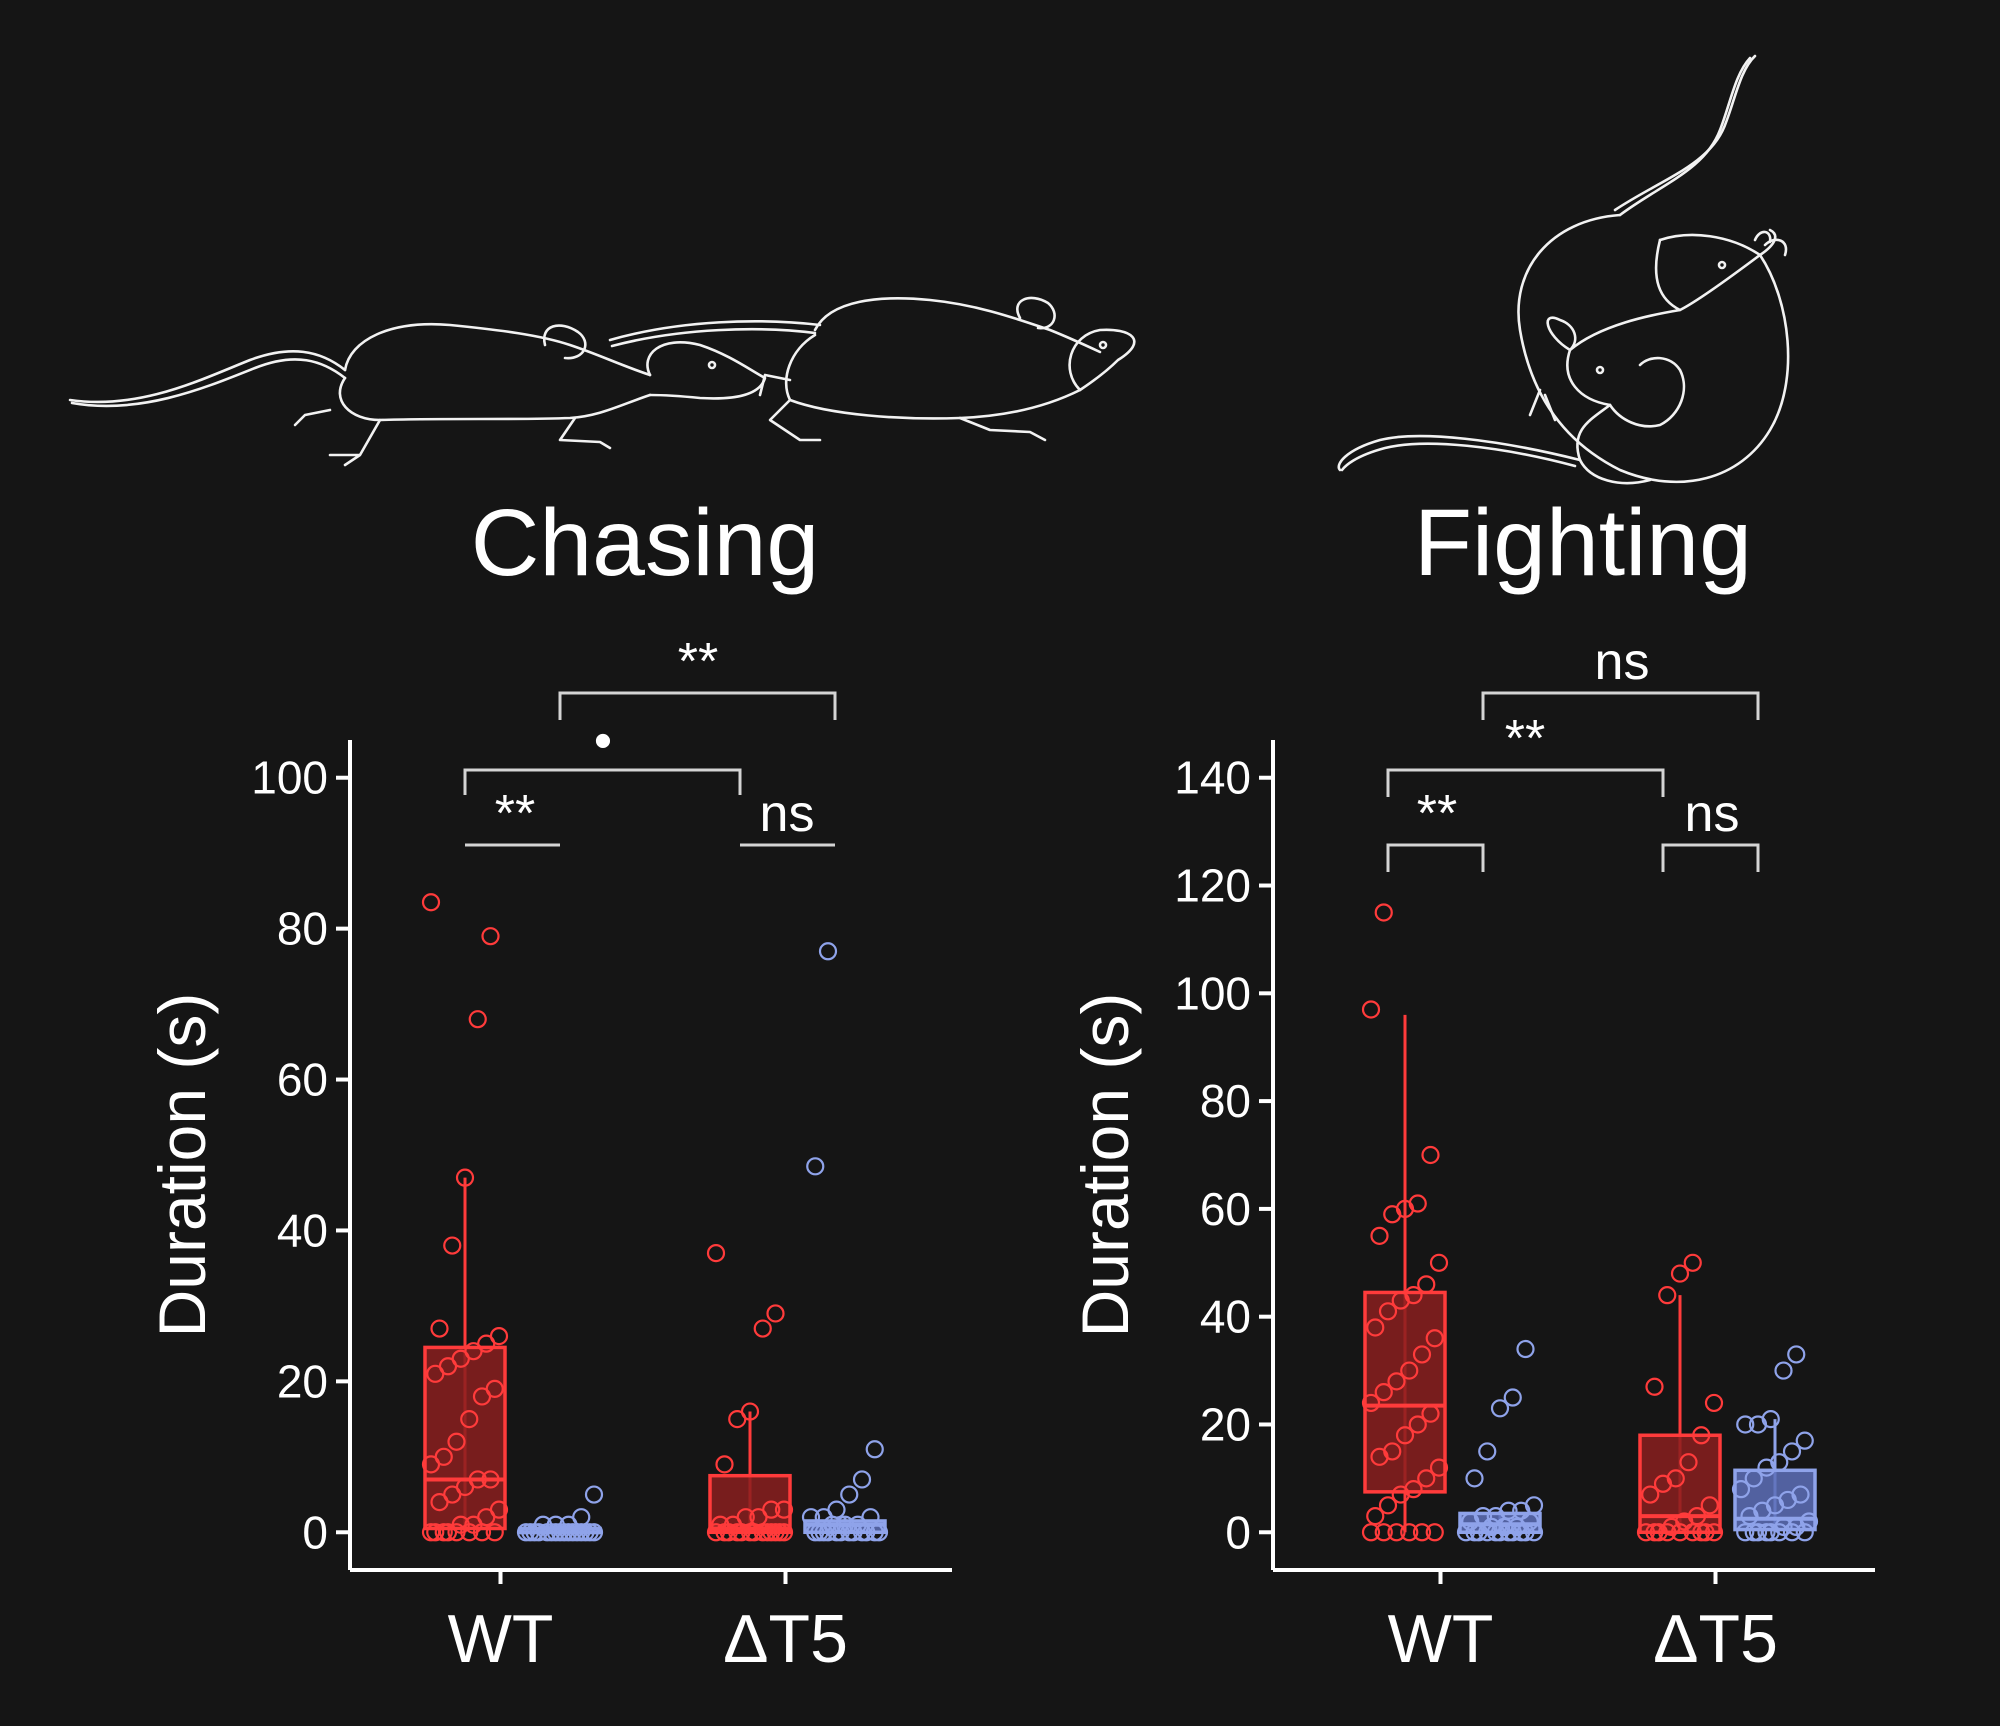 The image size is (2000, 1726). Describe the element at coordinates (1212, 993) in the screenshot. I see `y-tick-label: 100` at that location.